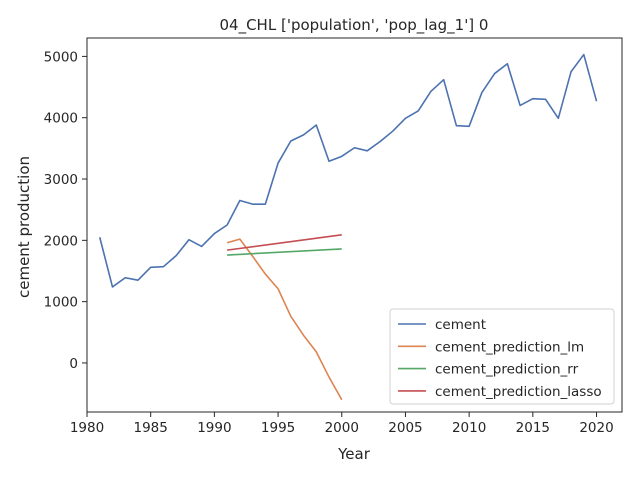 The height and width of the screenshot is (480, 640). I want to click on x-tick-label: 2015, so click(533, 428).